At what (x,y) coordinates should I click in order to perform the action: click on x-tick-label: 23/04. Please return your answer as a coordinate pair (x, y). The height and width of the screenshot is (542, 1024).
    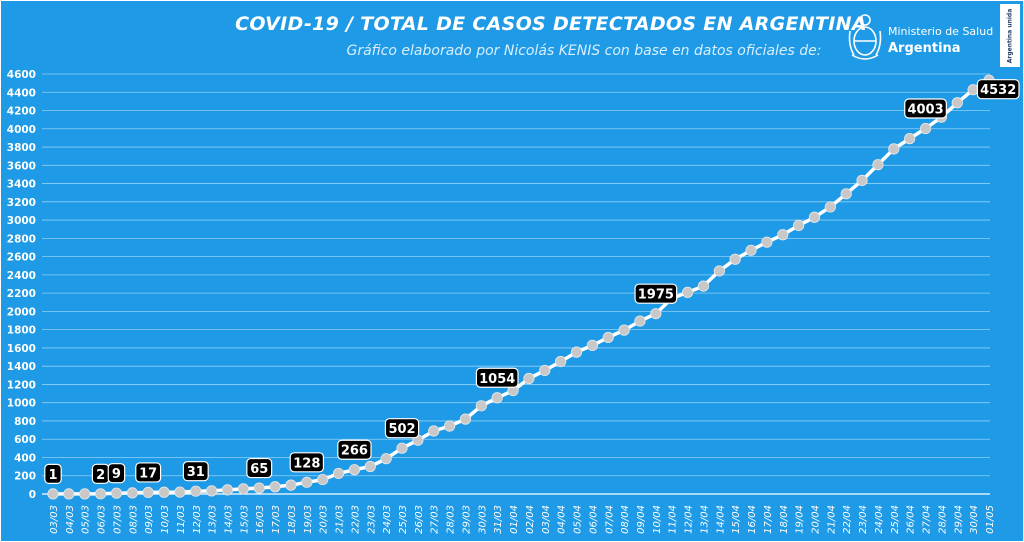
    Looking at the image, I should click on (863, 519).